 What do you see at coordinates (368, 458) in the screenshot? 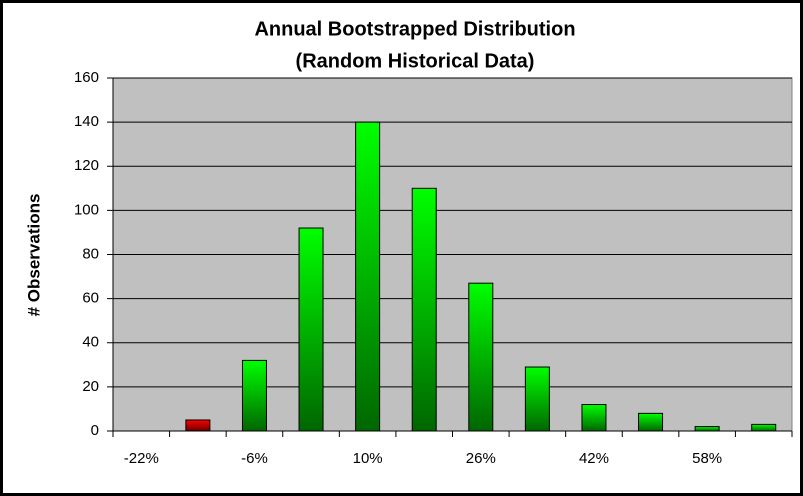
I see `x-tick-label: 10%` at bounding box center [368, 458].